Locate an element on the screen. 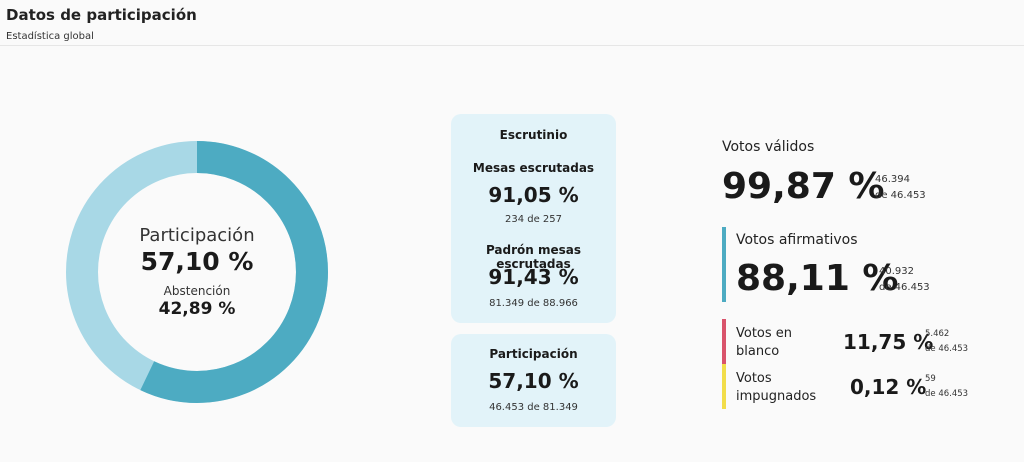 This screenshot has height=462, width=1024. page-title: Datos de participación is located at coordinates (101, 15).